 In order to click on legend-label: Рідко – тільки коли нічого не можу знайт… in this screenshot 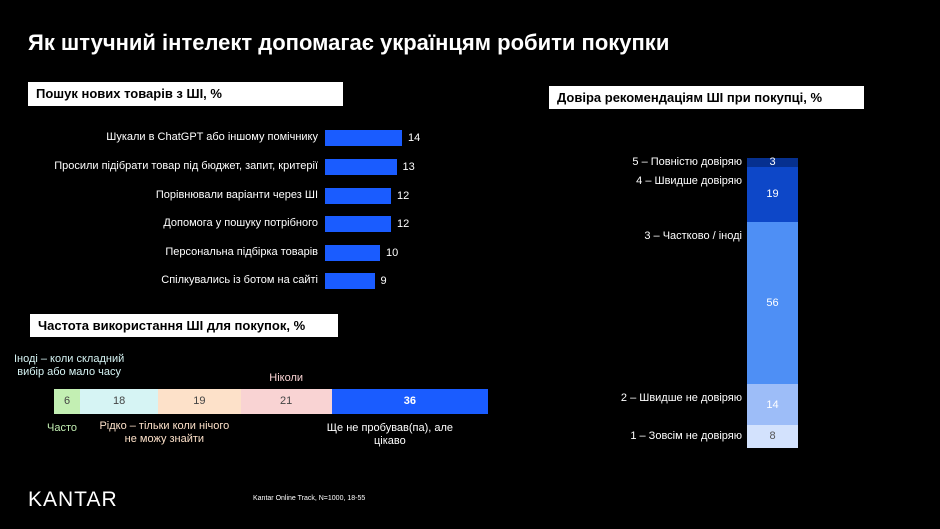, I will do `click(164, 432)`.